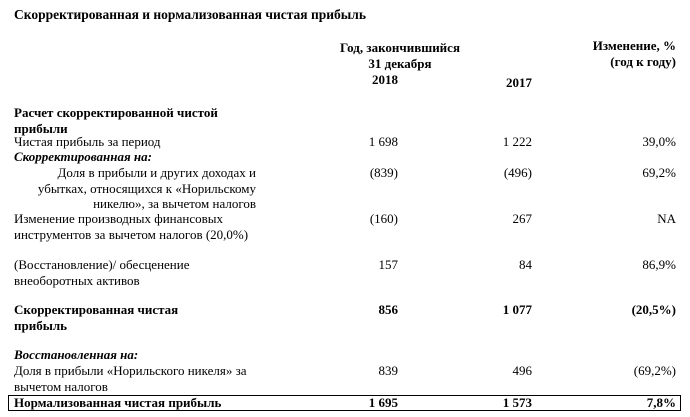 The height and width of the screenshot is (417, 690). What do you see at coordinates (383, 218) in the screenshot?
I see `row-value-2018: (160)` at bounding box center [383, 218].